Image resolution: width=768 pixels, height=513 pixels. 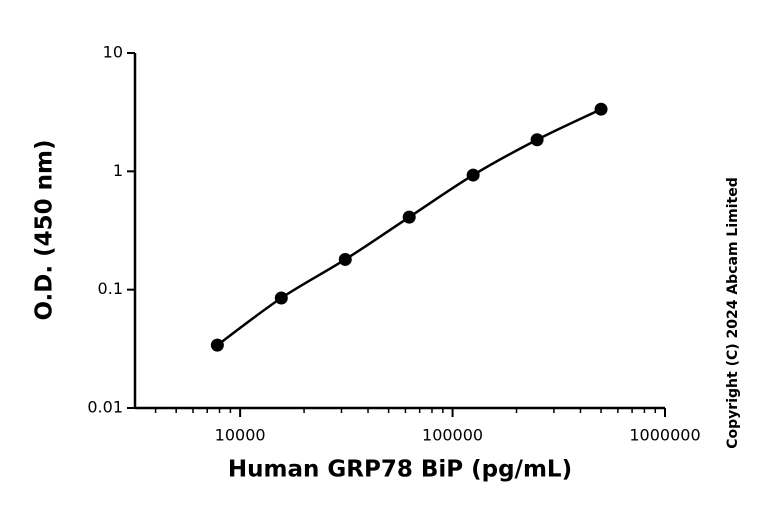 I want to click on x-tick-label: 10000, so click(x=240, y=435).